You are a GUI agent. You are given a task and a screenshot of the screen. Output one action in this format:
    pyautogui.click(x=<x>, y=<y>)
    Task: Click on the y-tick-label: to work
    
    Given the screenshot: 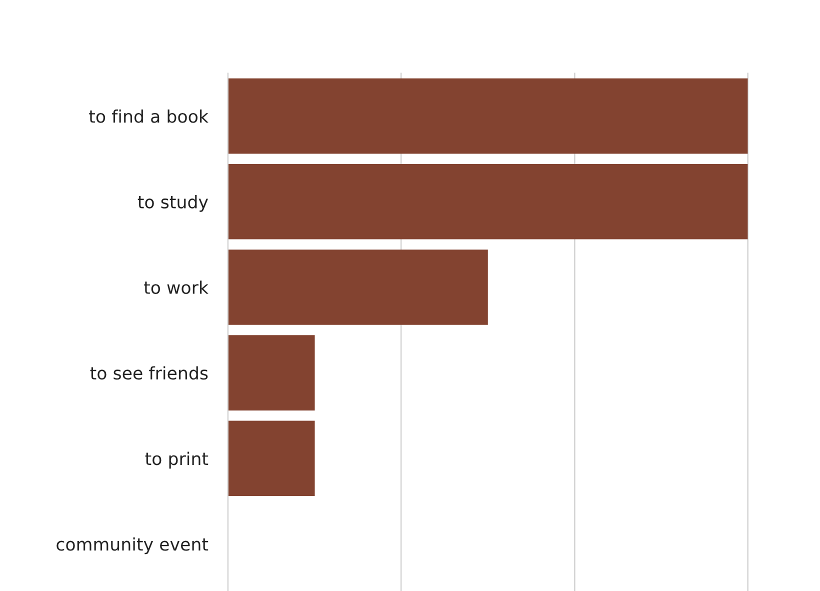 What is the action you would take?
    pyautogui.click(x=176, y=287)
    